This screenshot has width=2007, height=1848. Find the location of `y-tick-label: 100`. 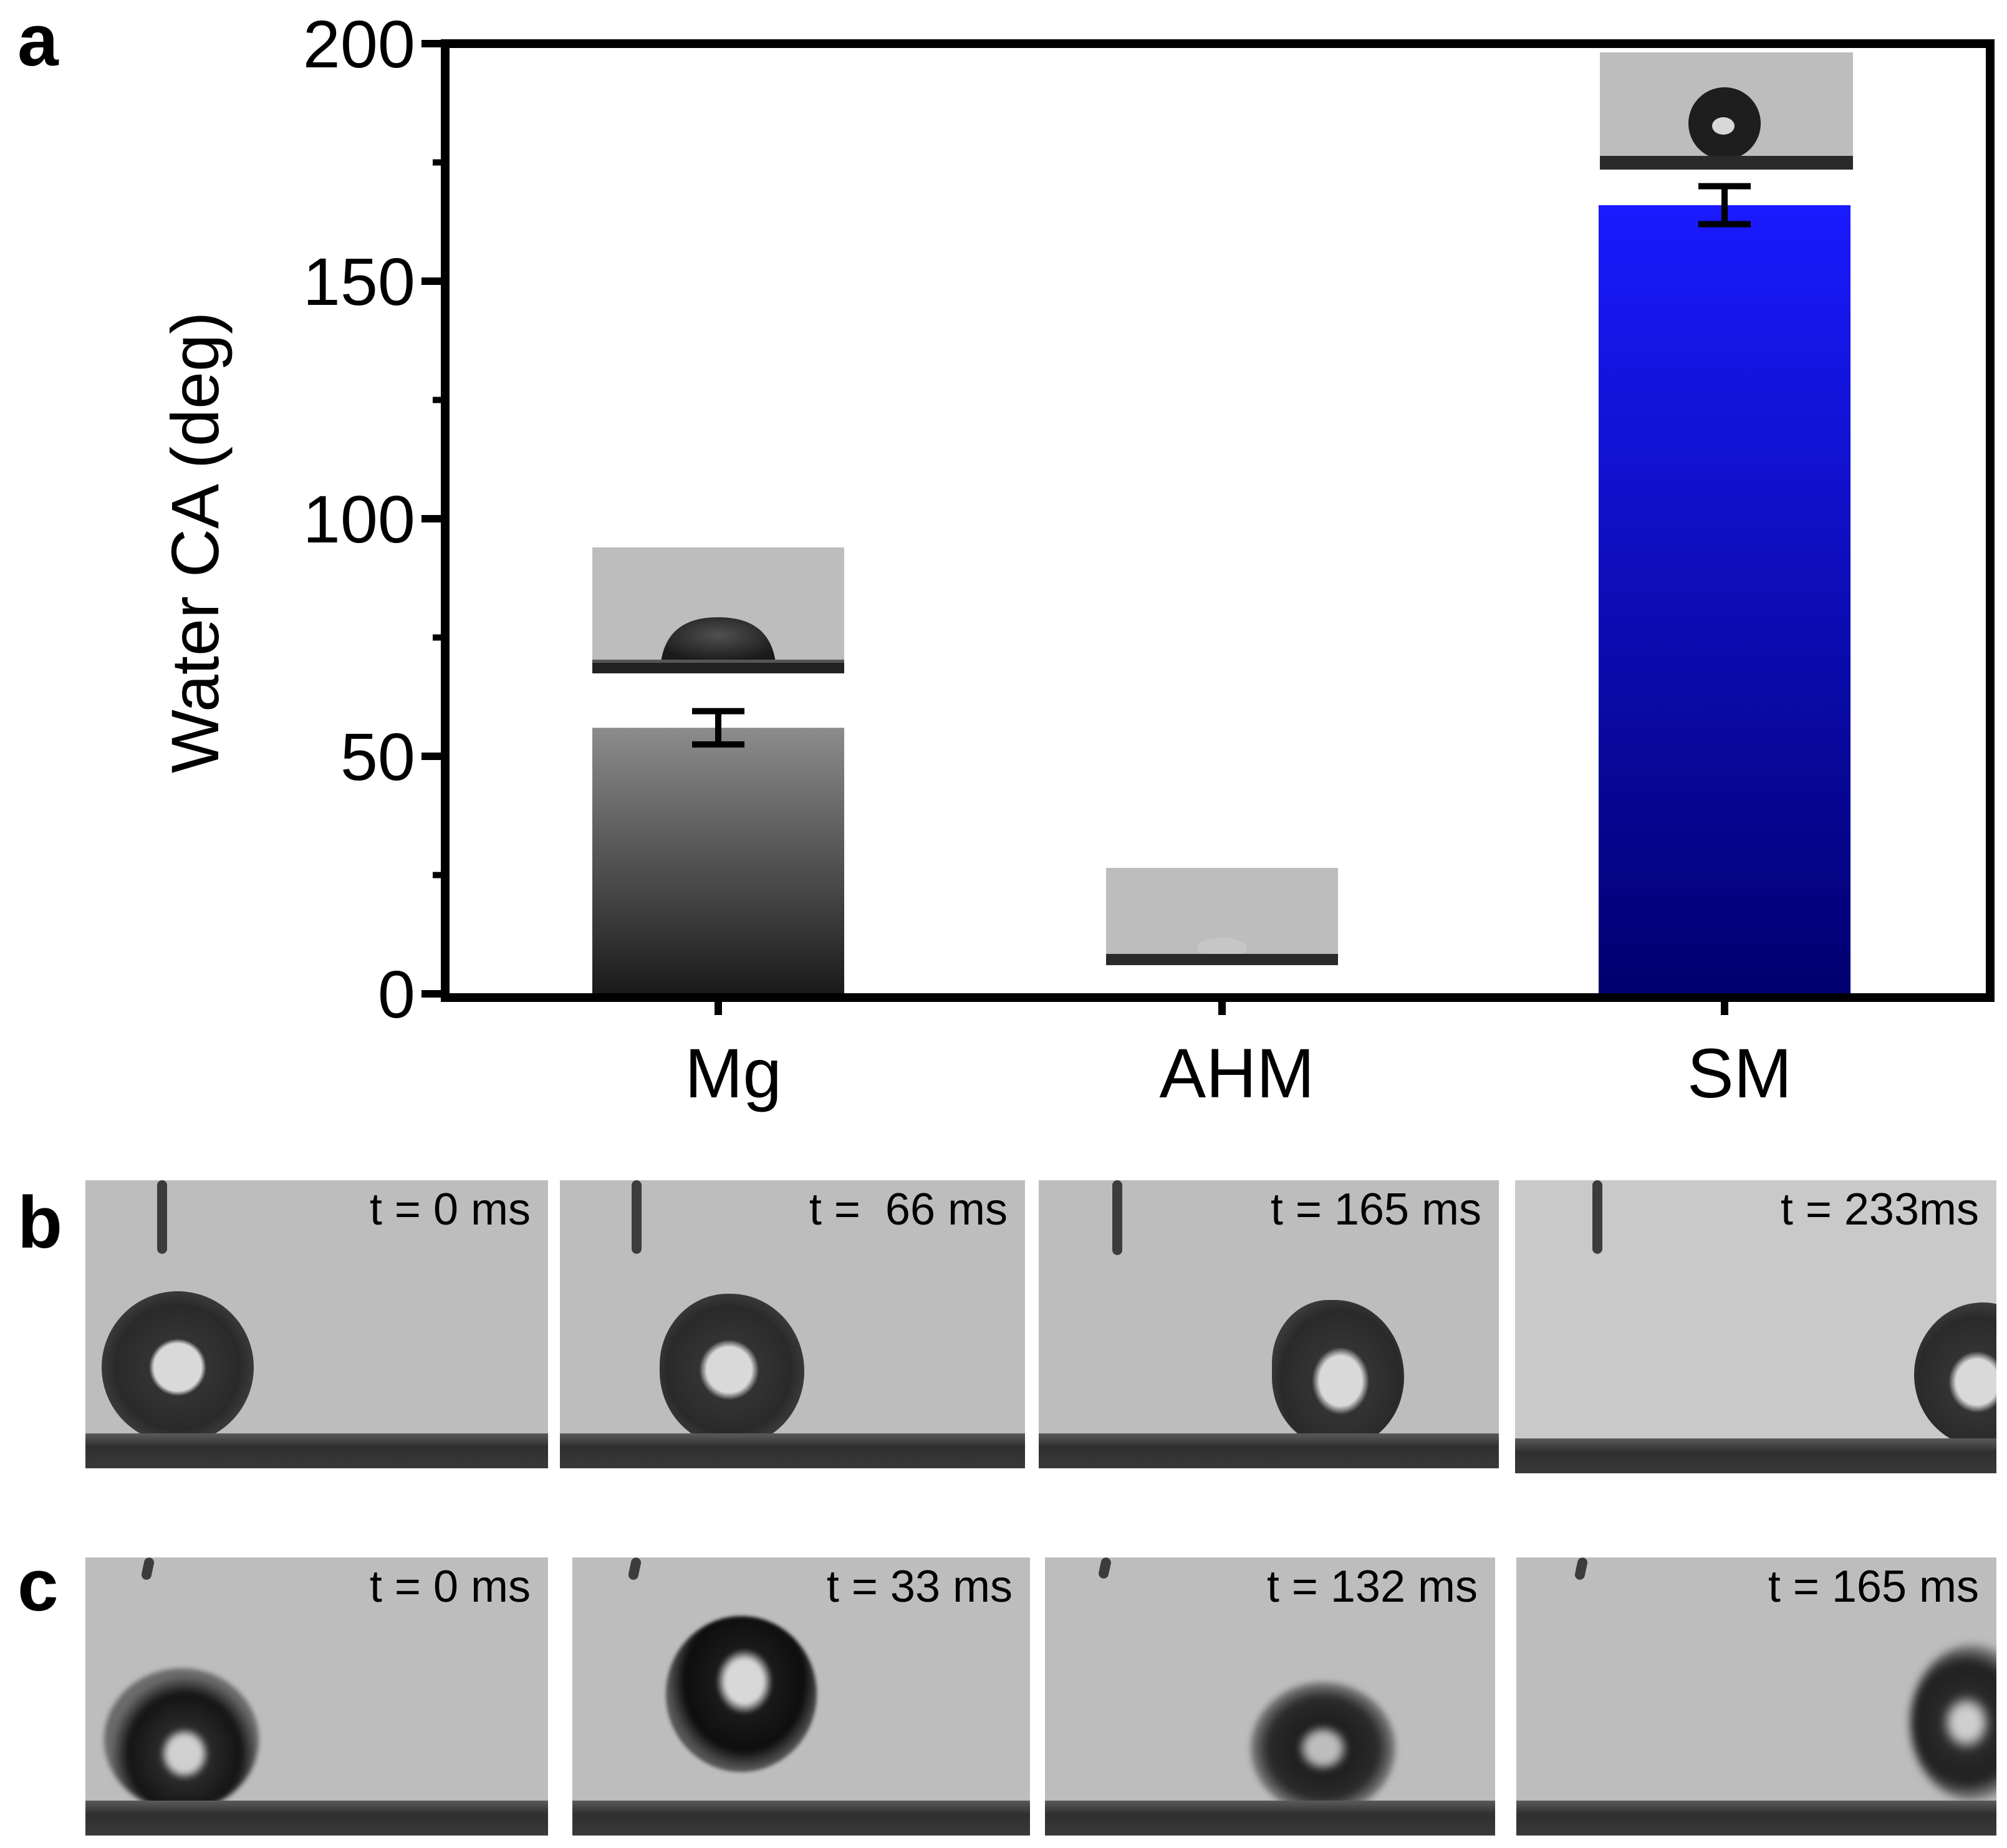

y-tick-label: 100 is located at coordinates (359, 519).